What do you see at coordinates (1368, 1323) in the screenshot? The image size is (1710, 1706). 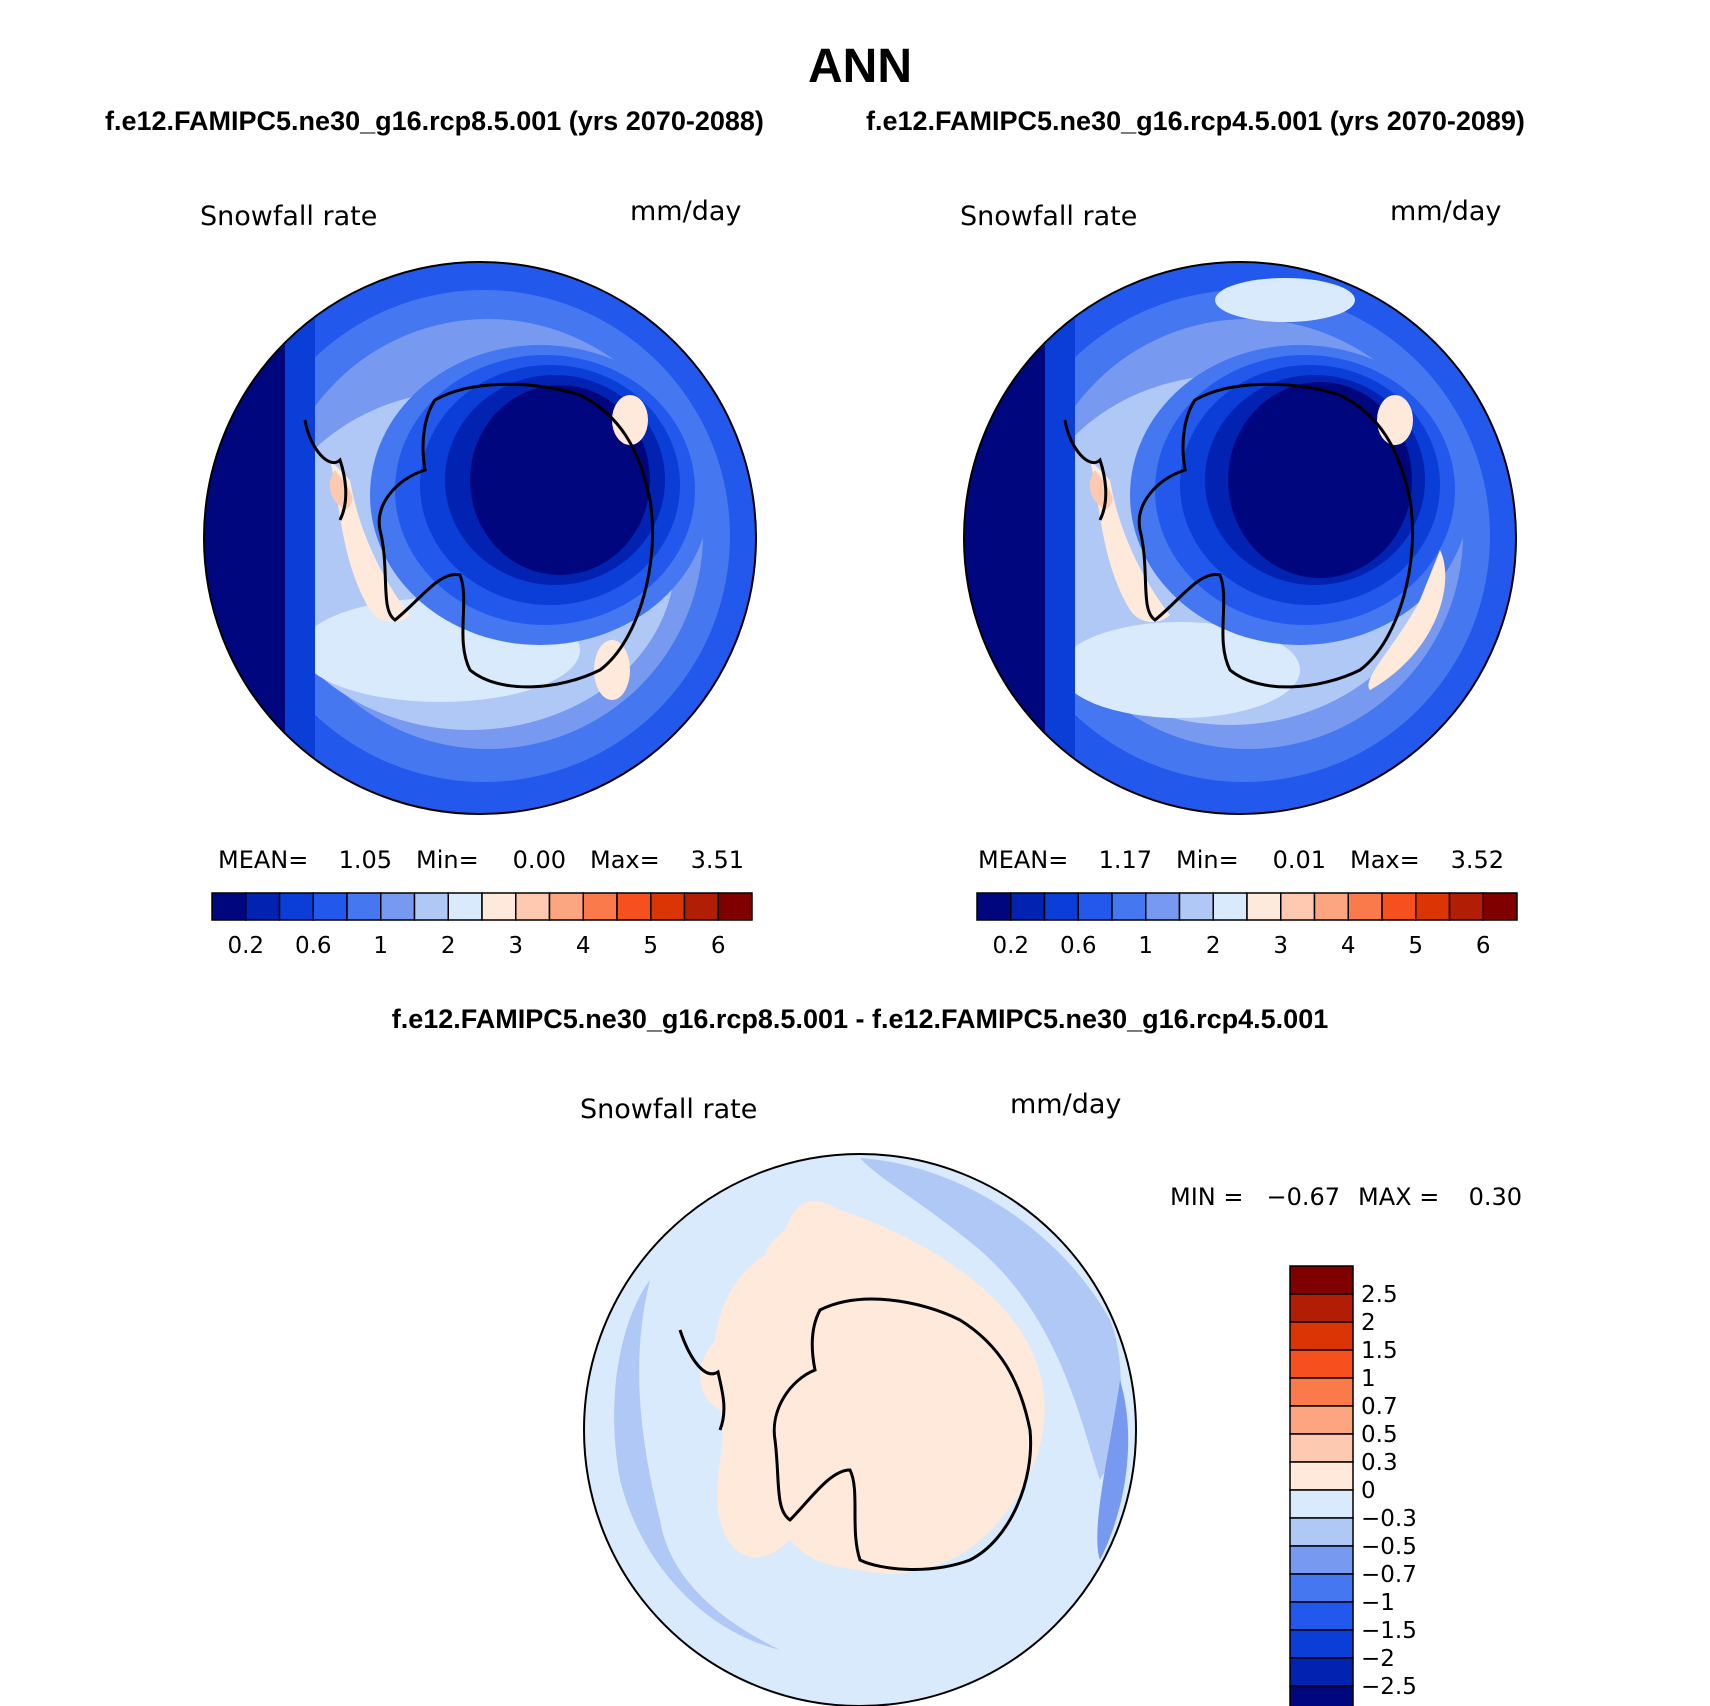 I see `diff-colorbar-tick-label: 2` at bounding box center [1368, 1323].